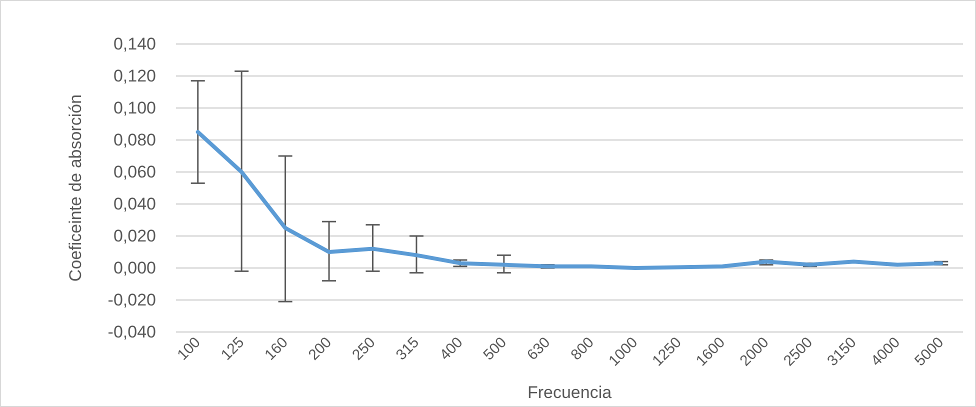 The width and height of the screenshot is (976, 407). What do you see at coordinates (134, 44) in the screenshot?
I see `y-tick-label: 0,140` at bounding box center [134, 44].